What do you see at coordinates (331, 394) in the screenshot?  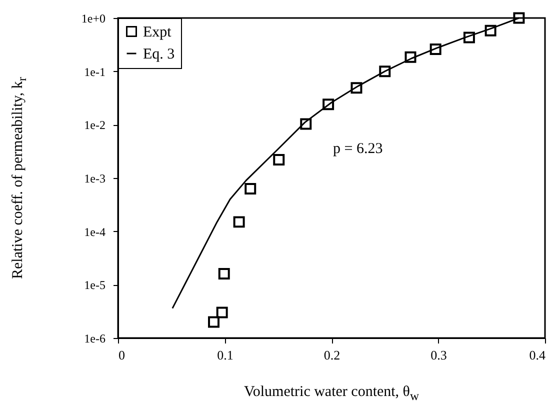 I see `x-axis-title: Volumetric water content, θ$_{w}$` at bounding box center [331, 394].